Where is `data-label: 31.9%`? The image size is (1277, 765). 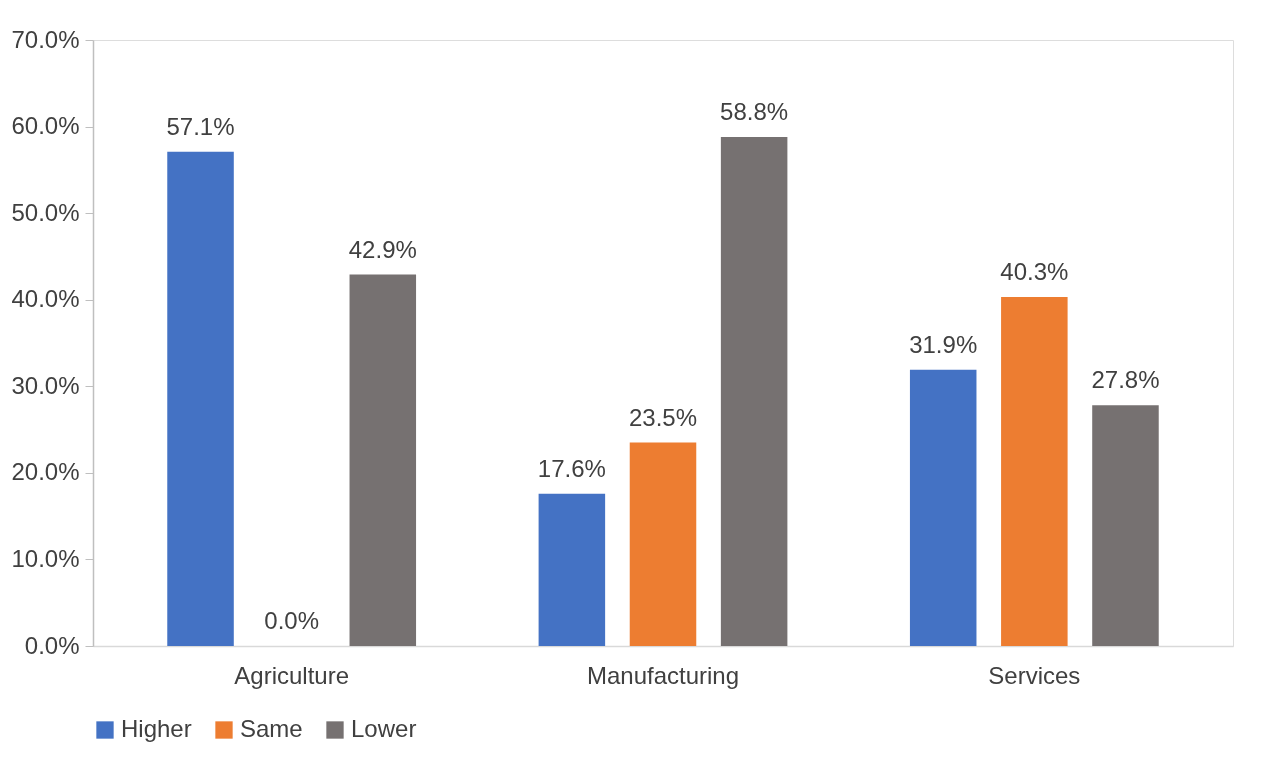 data-label: 31.9% is located at coordinates (943, 344).